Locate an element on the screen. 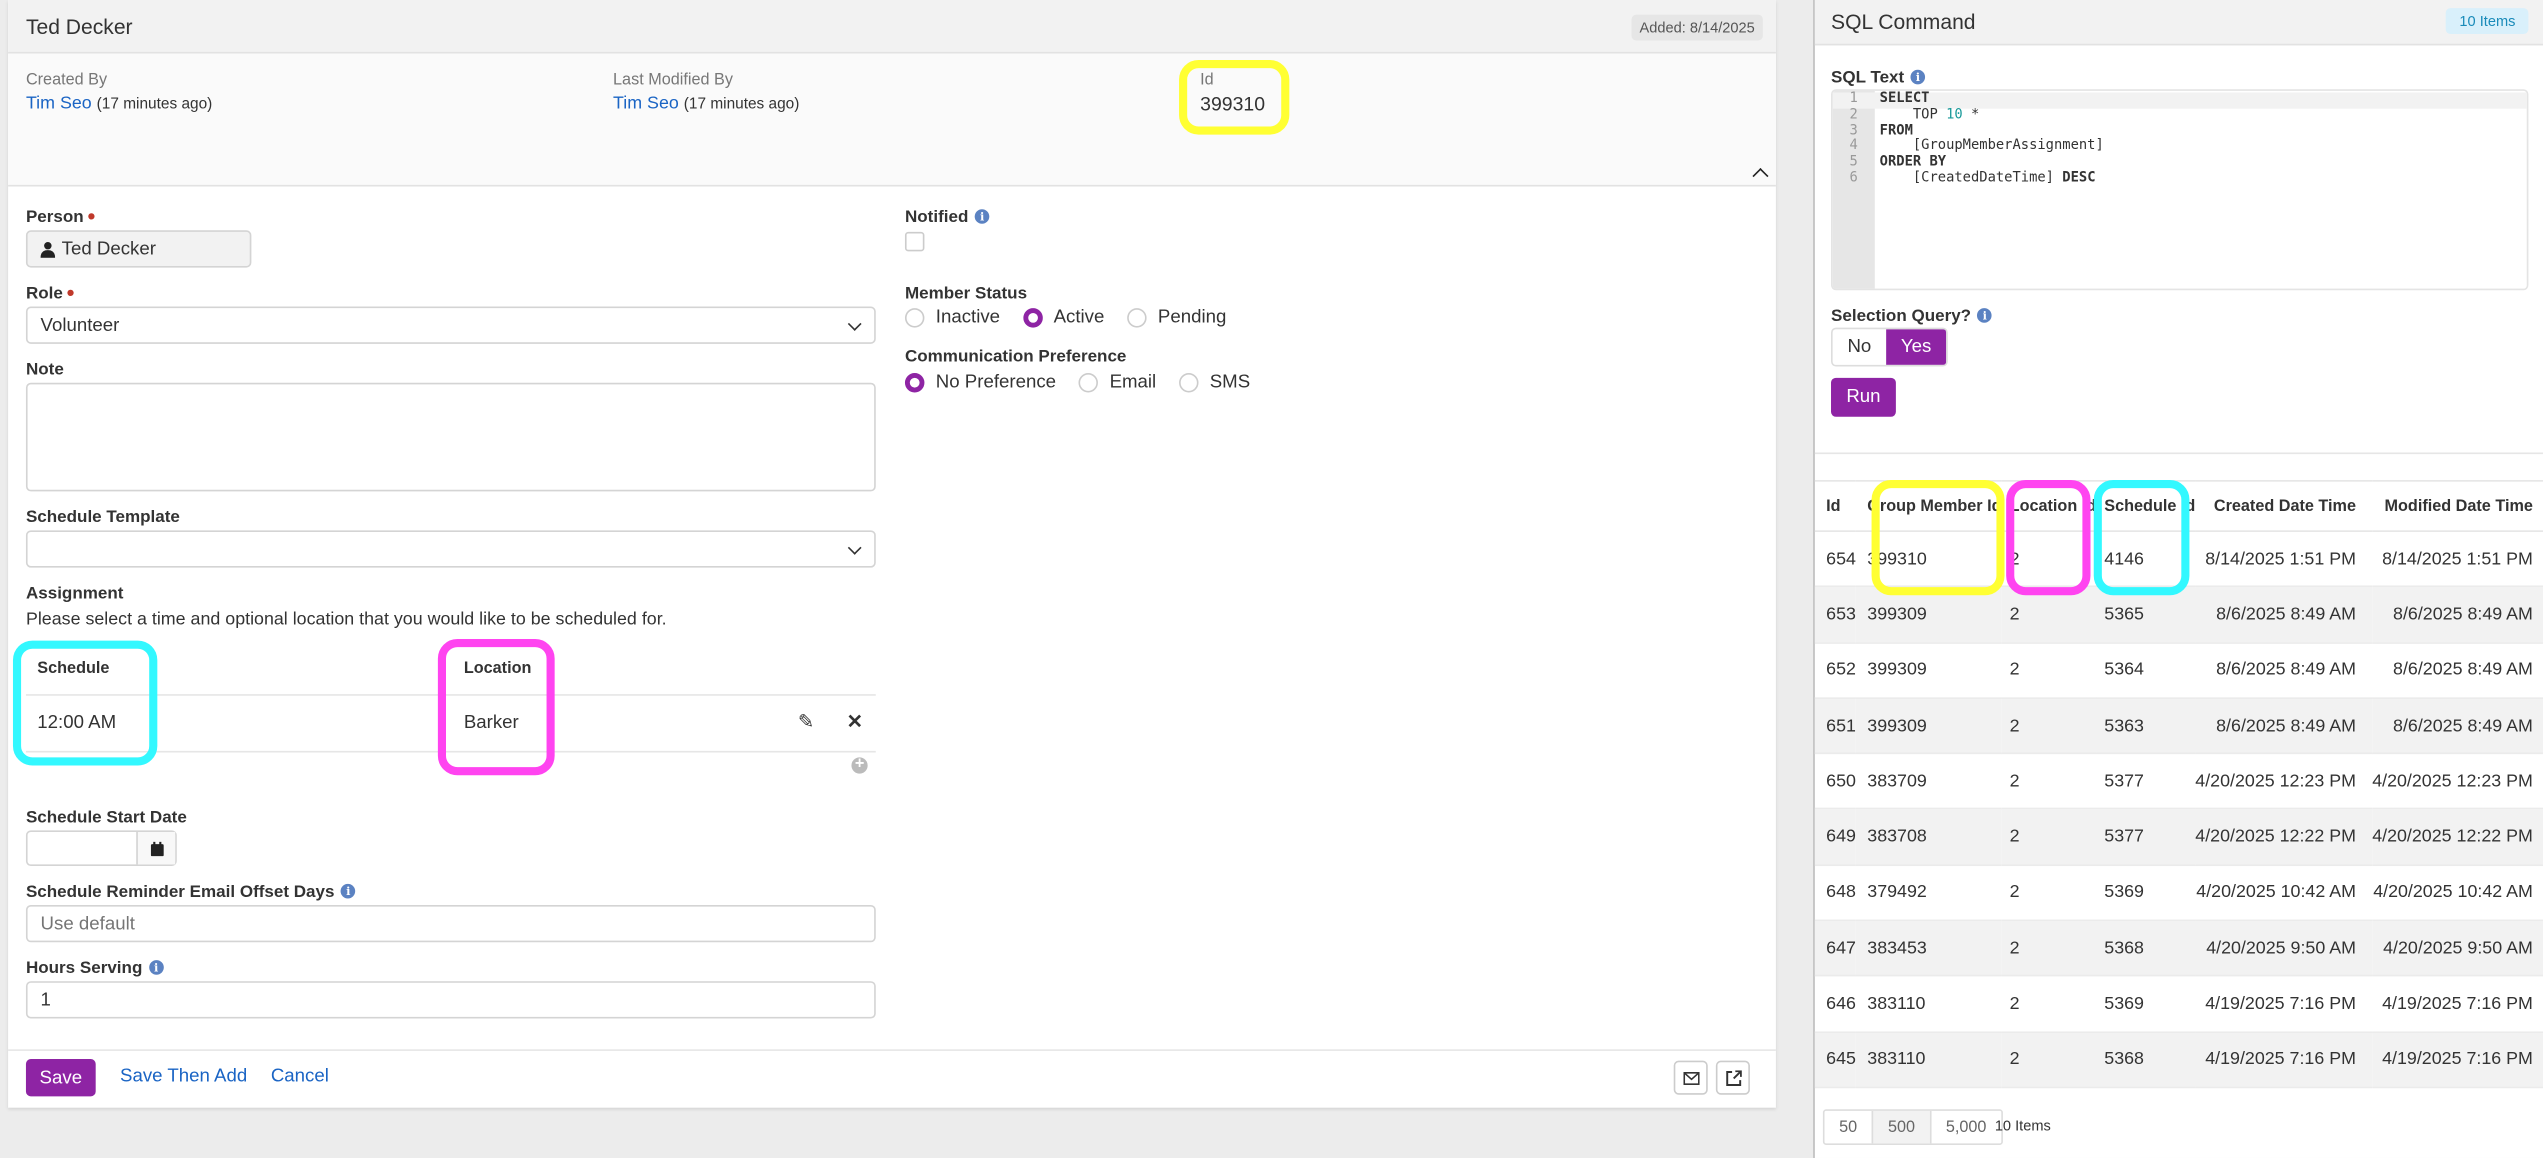 The height and width of the screenshot is (1158, 2543). run-button: Run is located at coordinates (1863, 397).